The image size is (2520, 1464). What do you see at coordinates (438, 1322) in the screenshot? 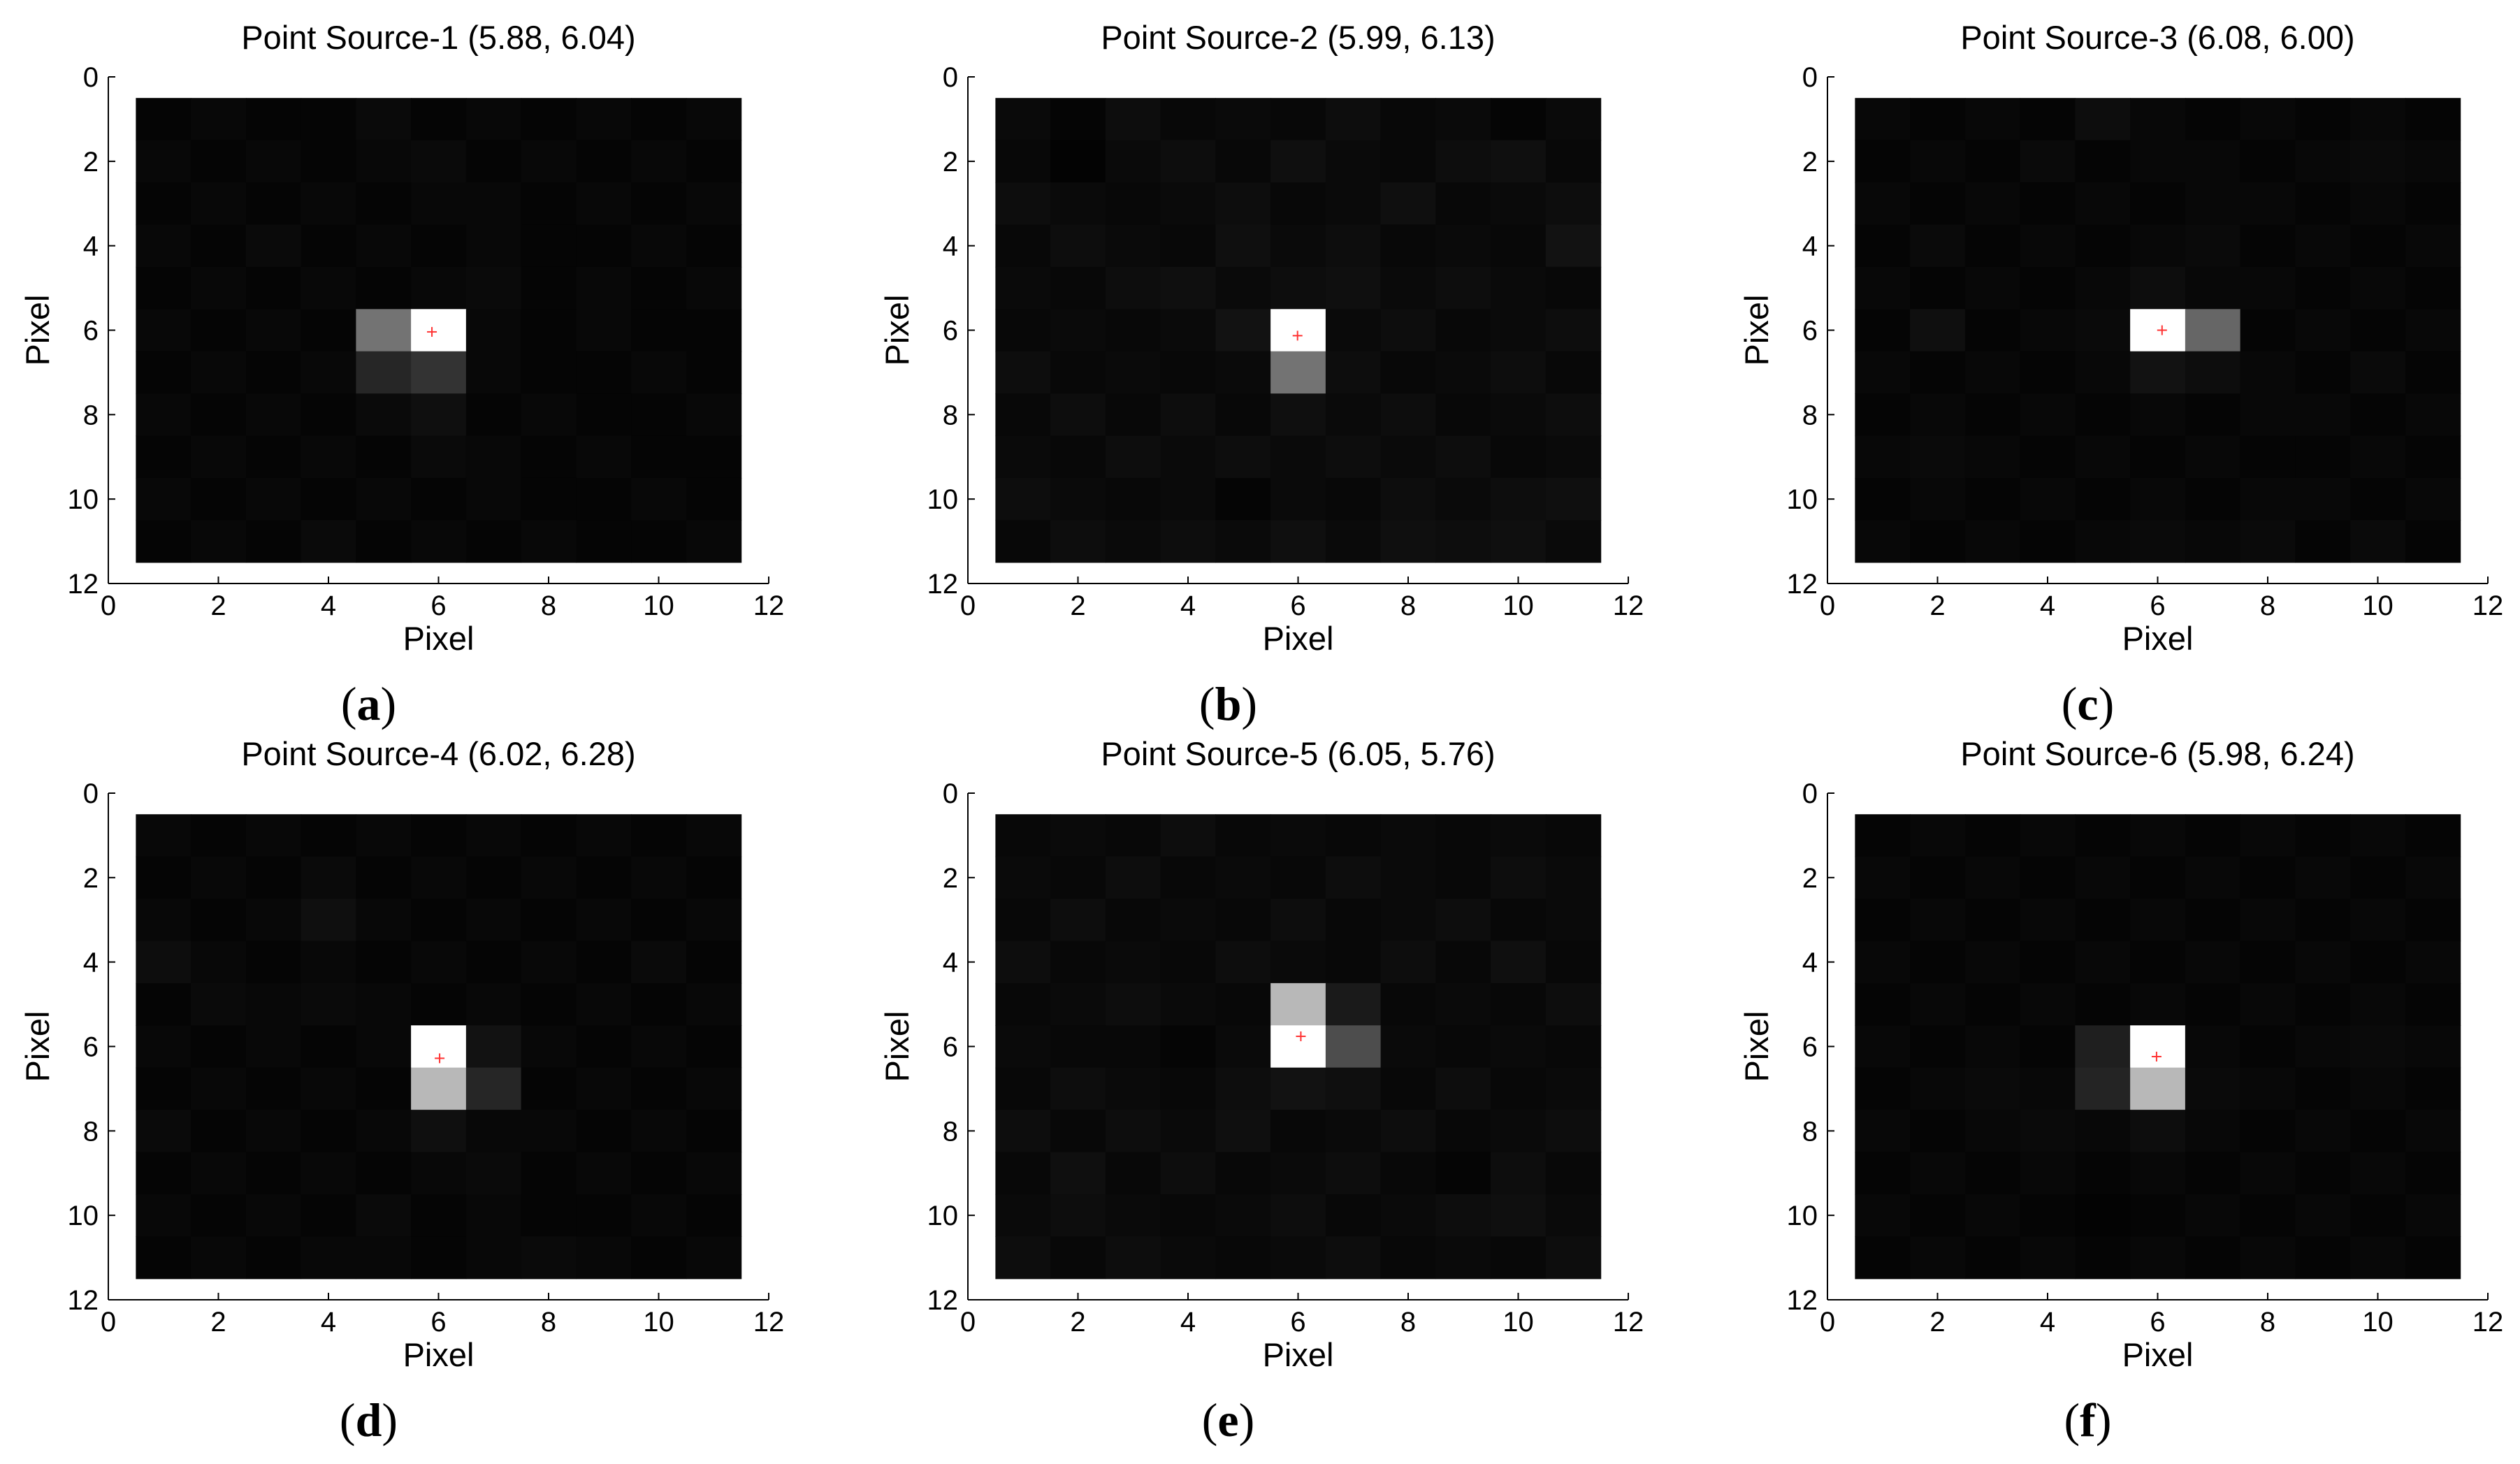
I see `x-tick-label: 6` at bounding box center [438, 1322].